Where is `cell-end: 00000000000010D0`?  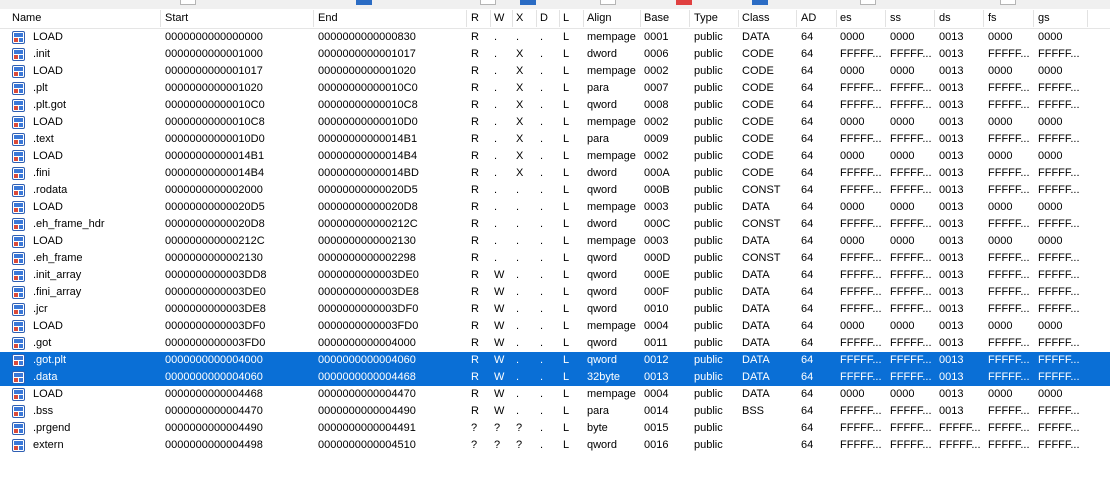 cell-end: 00000000000010D0 is located at coordinates (368, 122).